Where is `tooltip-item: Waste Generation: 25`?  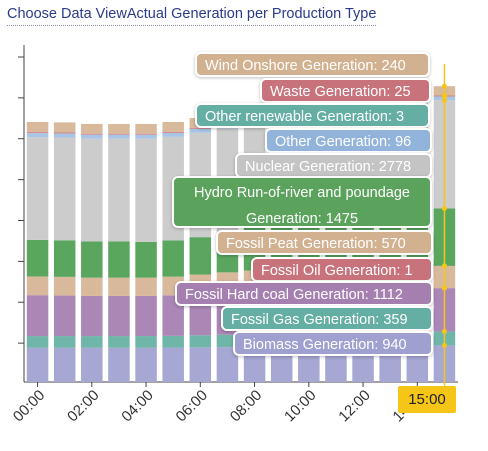
tooltip-item: Waste Generation: 25 is located at coordinates (345, 90).